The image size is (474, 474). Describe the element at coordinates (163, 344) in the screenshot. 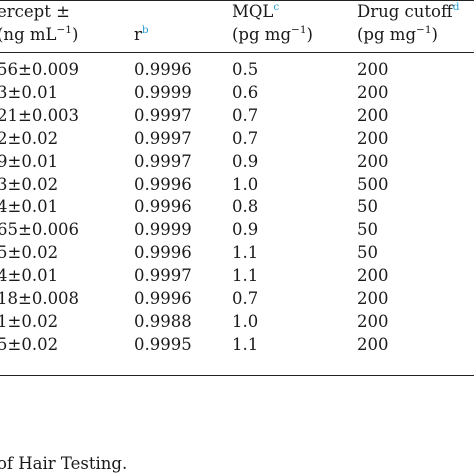

I see `cell-r: 0.9995` at that location.